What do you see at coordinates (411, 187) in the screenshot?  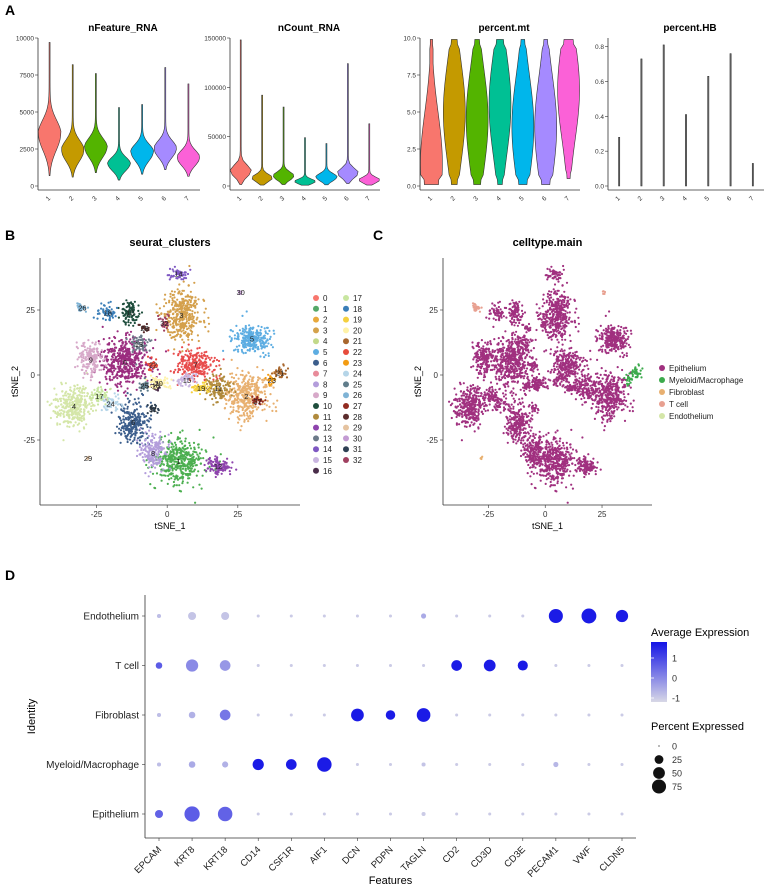 I see `y-tick-label: 0.0` at bounding box center [411, 187].